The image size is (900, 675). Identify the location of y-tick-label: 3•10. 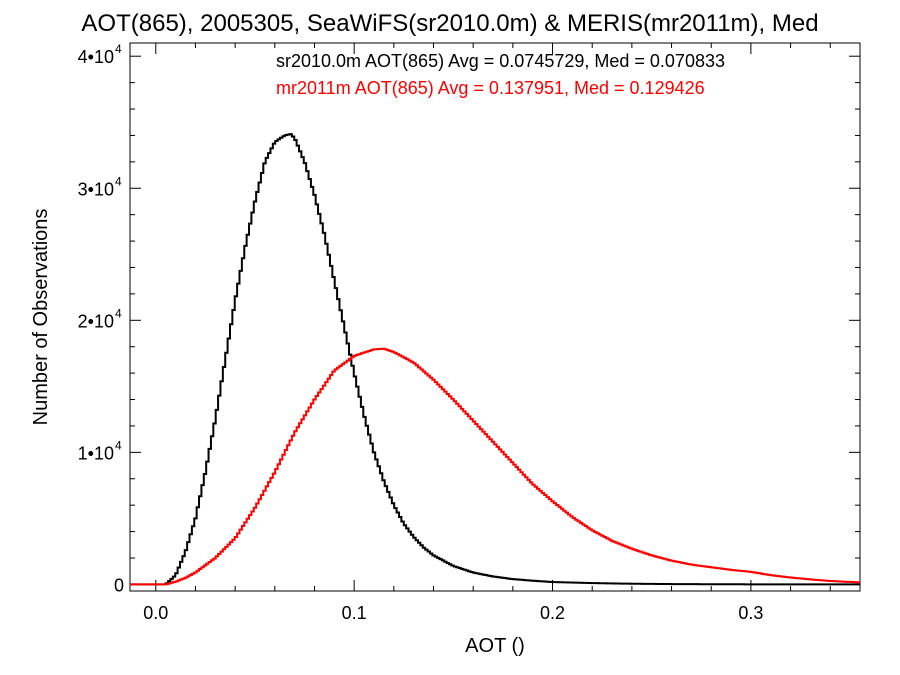
(96, 189).